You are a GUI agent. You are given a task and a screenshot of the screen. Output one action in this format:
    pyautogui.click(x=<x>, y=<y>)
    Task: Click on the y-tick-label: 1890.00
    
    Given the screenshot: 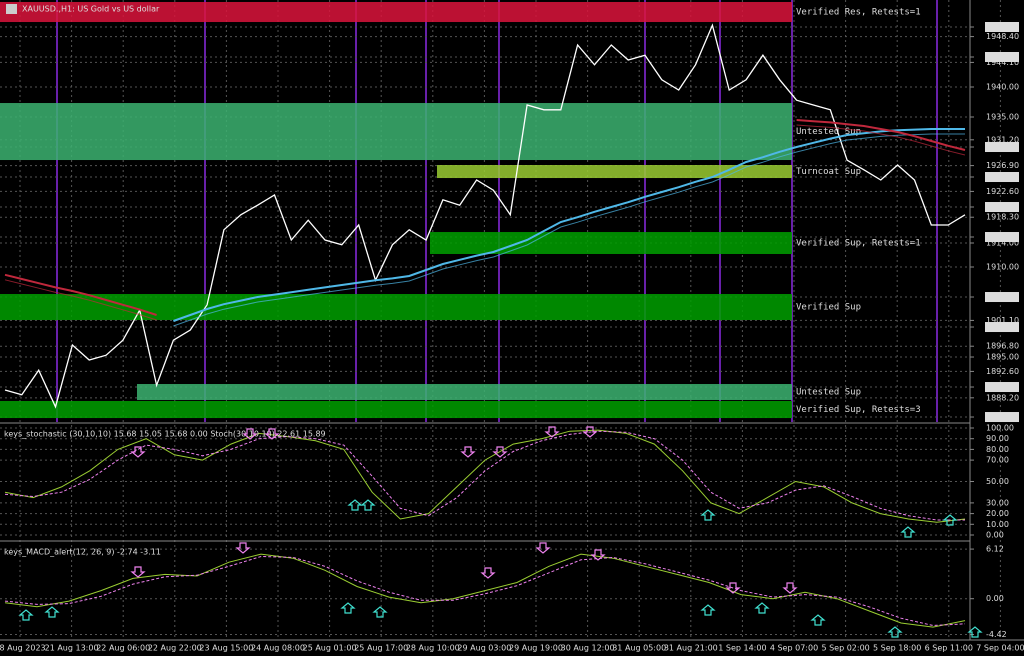 What is the action you would take?
    pyautogui.click(x=1002, y=387)
    